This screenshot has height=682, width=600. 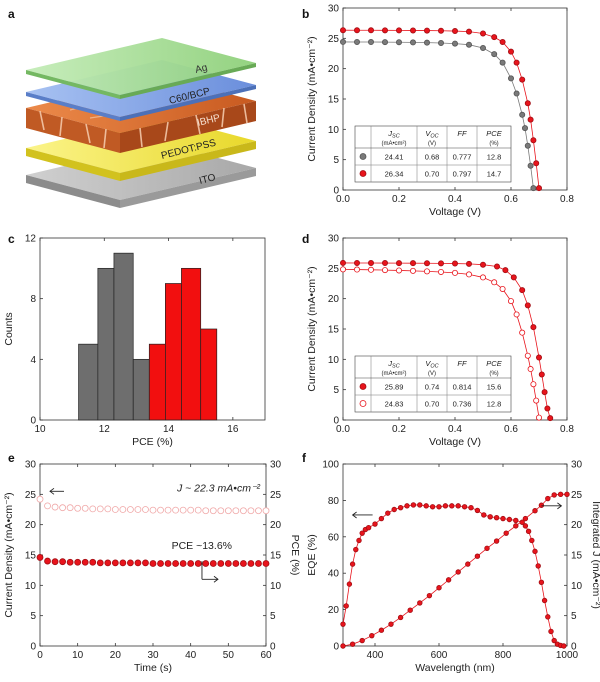 What do you see at coordinates (503, 655) in the screenshot?
I see `x-tick-label: 800` at bounding box center [503, 655].